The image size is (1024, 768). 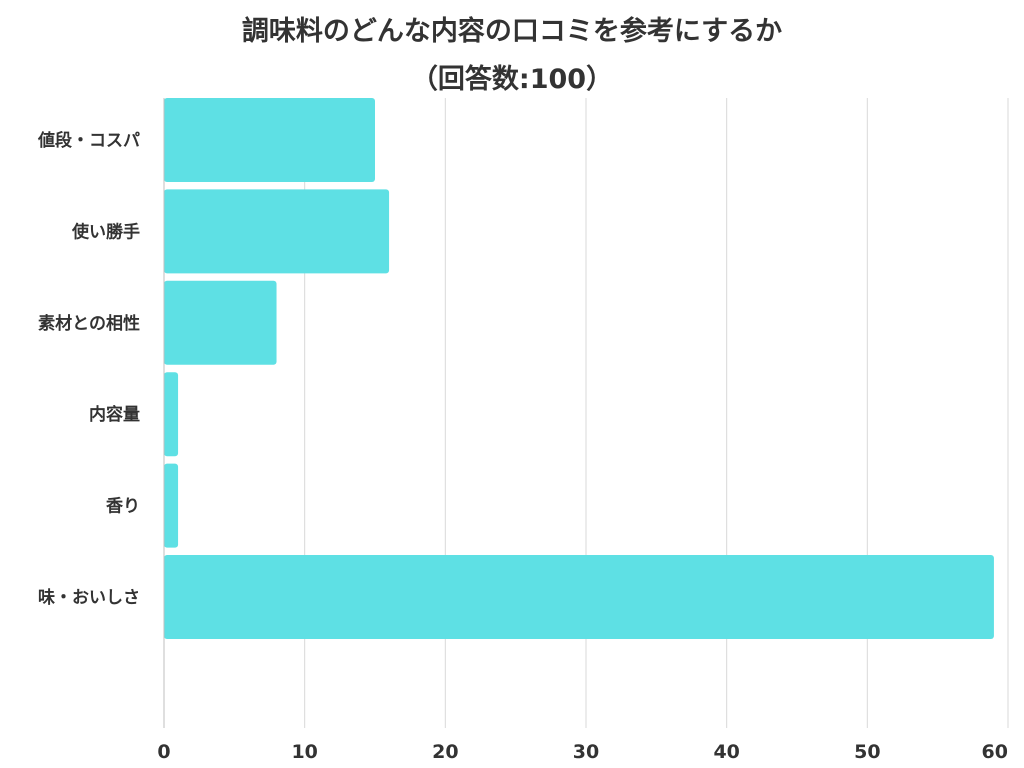 I want to click on chart-subtitle: （回答数:100）, so click(x=512, y=79).